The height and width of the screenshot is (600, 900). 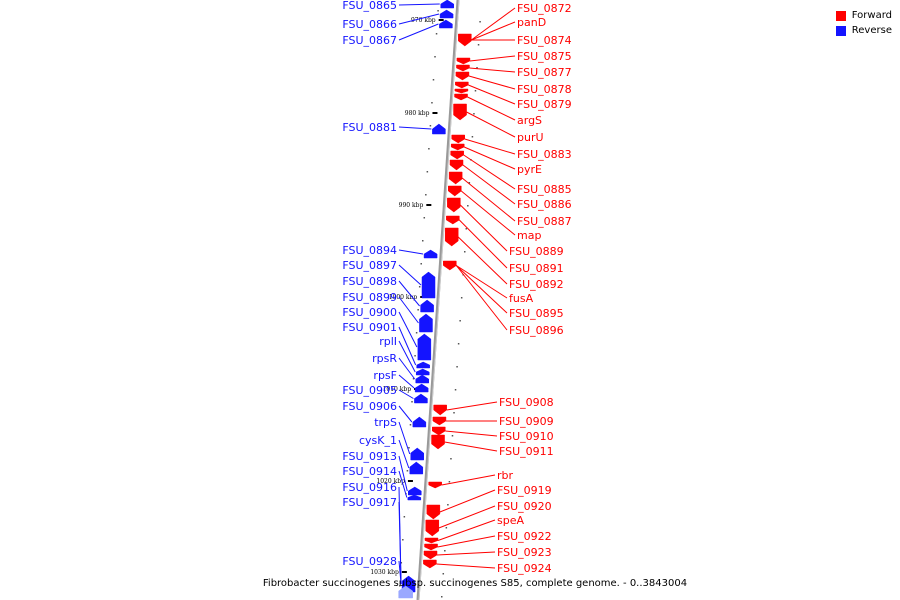 What do you see at coordinates (544, 154) in the screenshot?
I see `forward-gene-label: FSU_0883` at bounding box center [544, 154].